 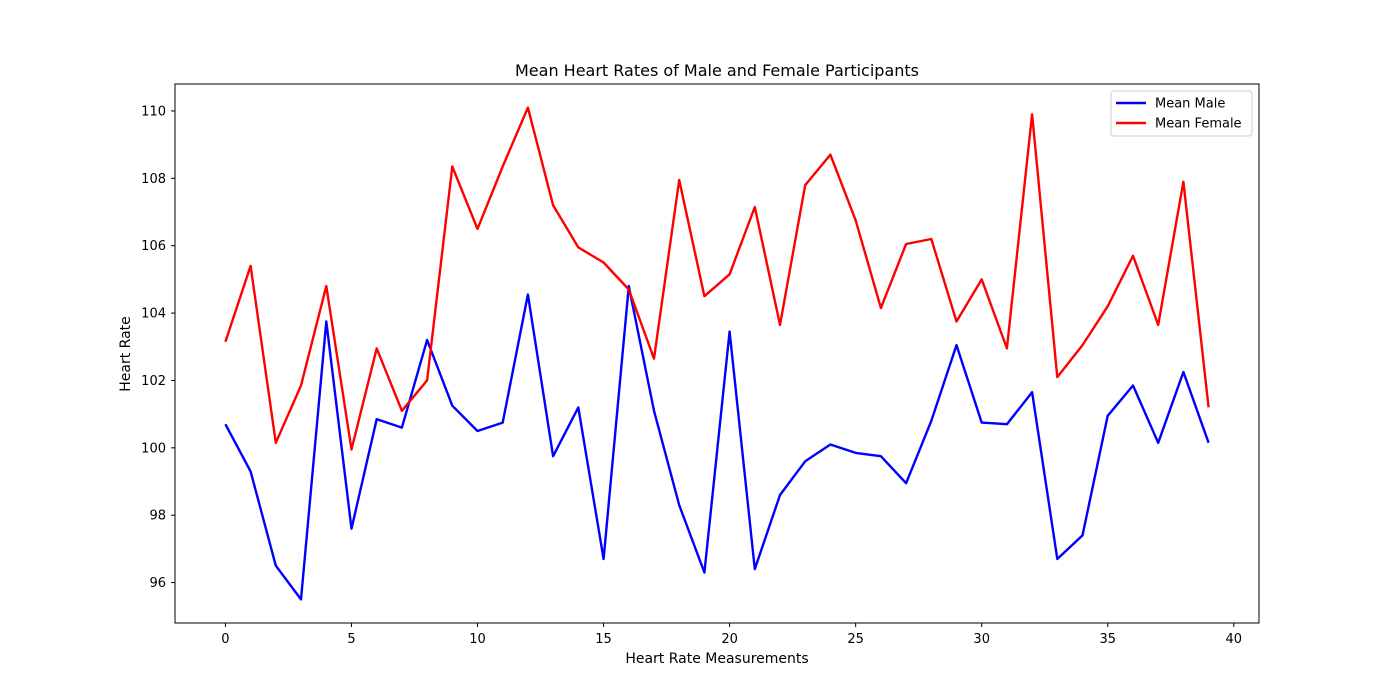 What do you see at coordinates (158, 347) in the screenshot?
I see `y-axis-ticks: 96 98 100 102 104 106 108 110` at bounding box center [158, 347].